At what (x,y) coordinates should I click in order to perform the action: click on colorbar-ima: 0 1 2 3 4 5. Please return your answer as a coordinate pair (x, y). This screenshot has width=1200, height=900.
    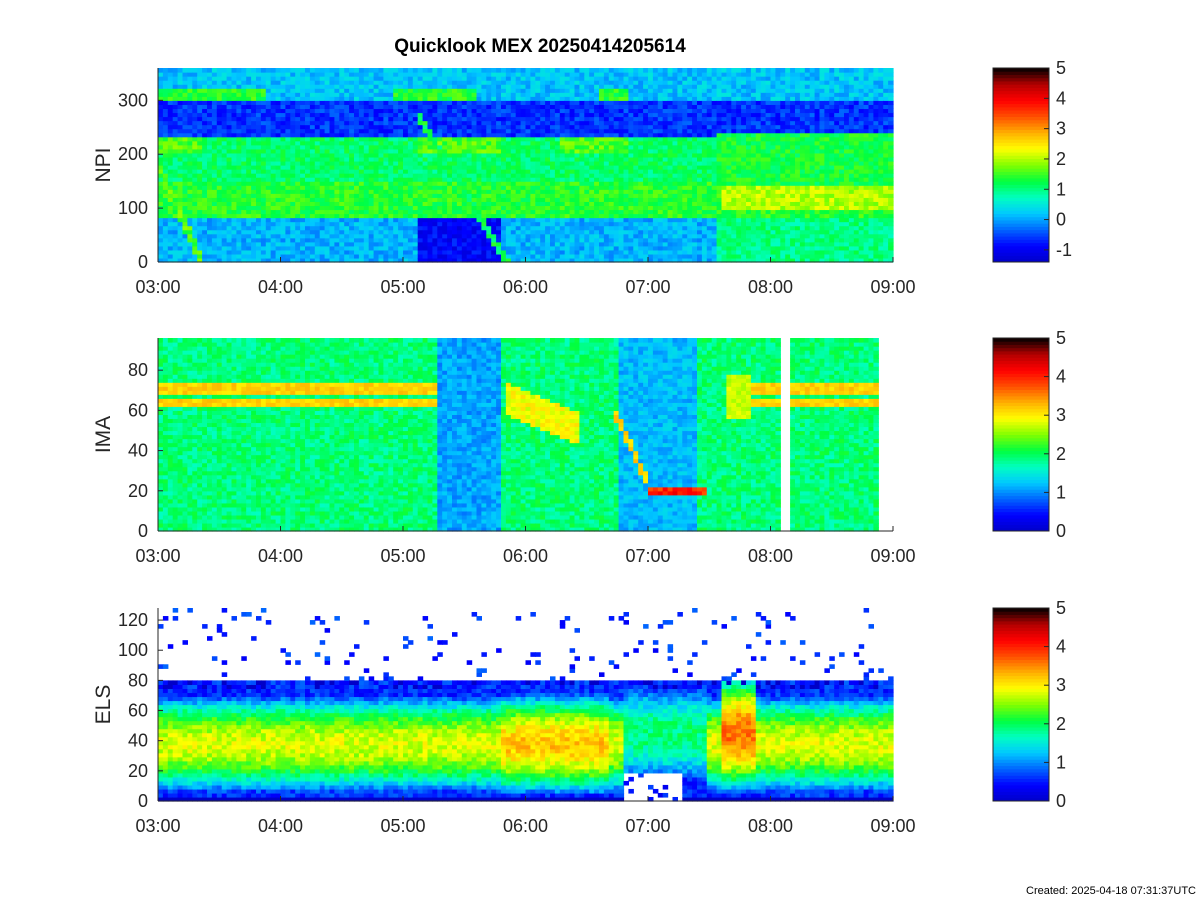
    Looking at the image, I should click on (1029, 434).